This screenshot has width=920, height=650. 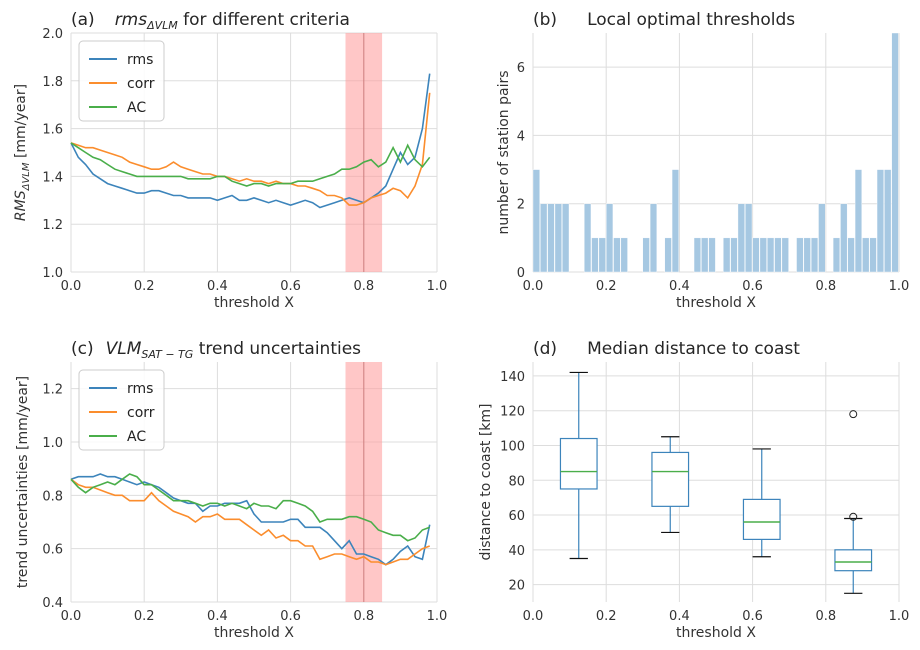 What do you see at coordinates (136, 108) in the screenshot?
I see `legend-label-AC: AC` at bounding box center [136, 108].